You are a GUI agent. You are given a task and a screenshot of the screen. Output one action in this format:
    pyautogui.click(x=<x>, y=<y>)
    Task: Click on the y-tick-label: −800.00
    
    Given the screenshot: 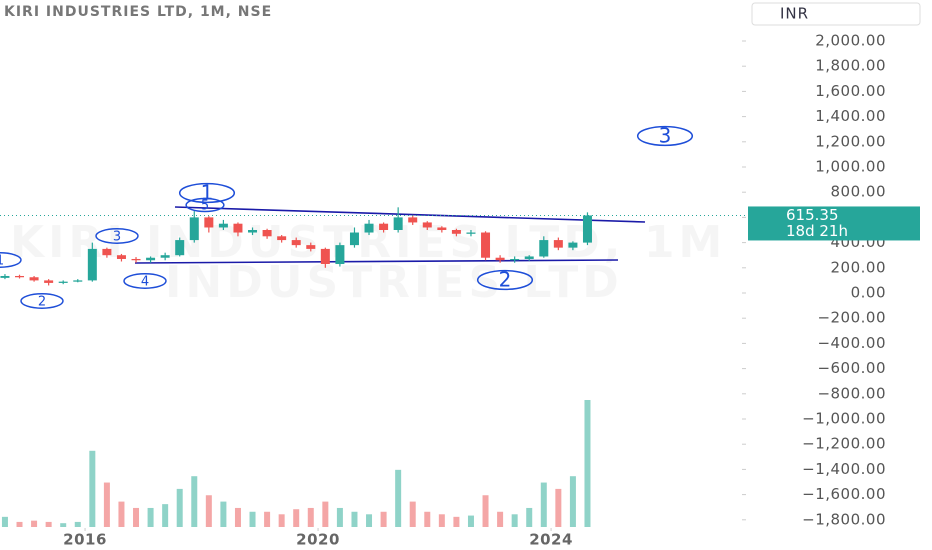 What is the action you would take?
    pyautogui.click(x=851, y=393)
    